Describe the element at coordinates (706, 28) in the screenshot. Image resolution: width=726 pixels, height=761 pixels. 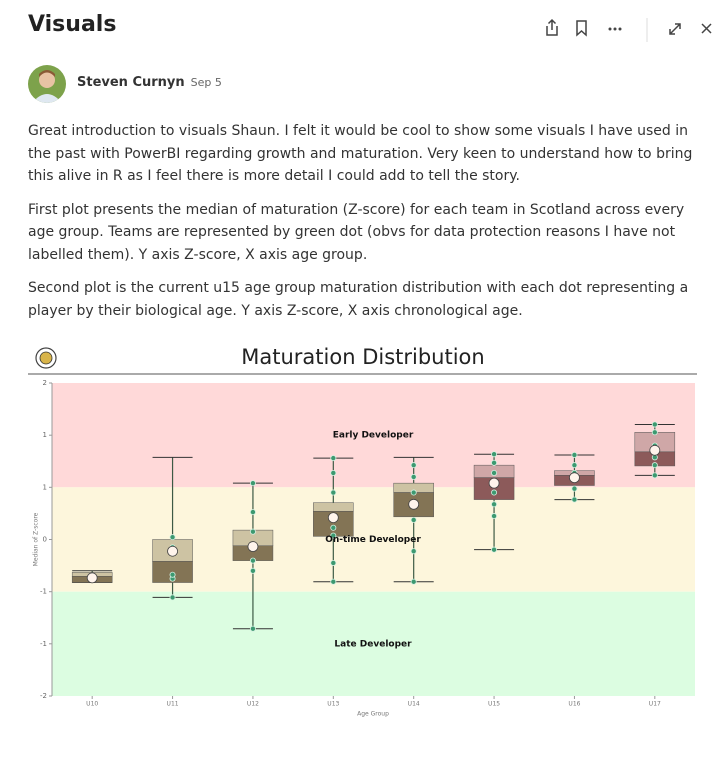
I see `close-icon` at that location.